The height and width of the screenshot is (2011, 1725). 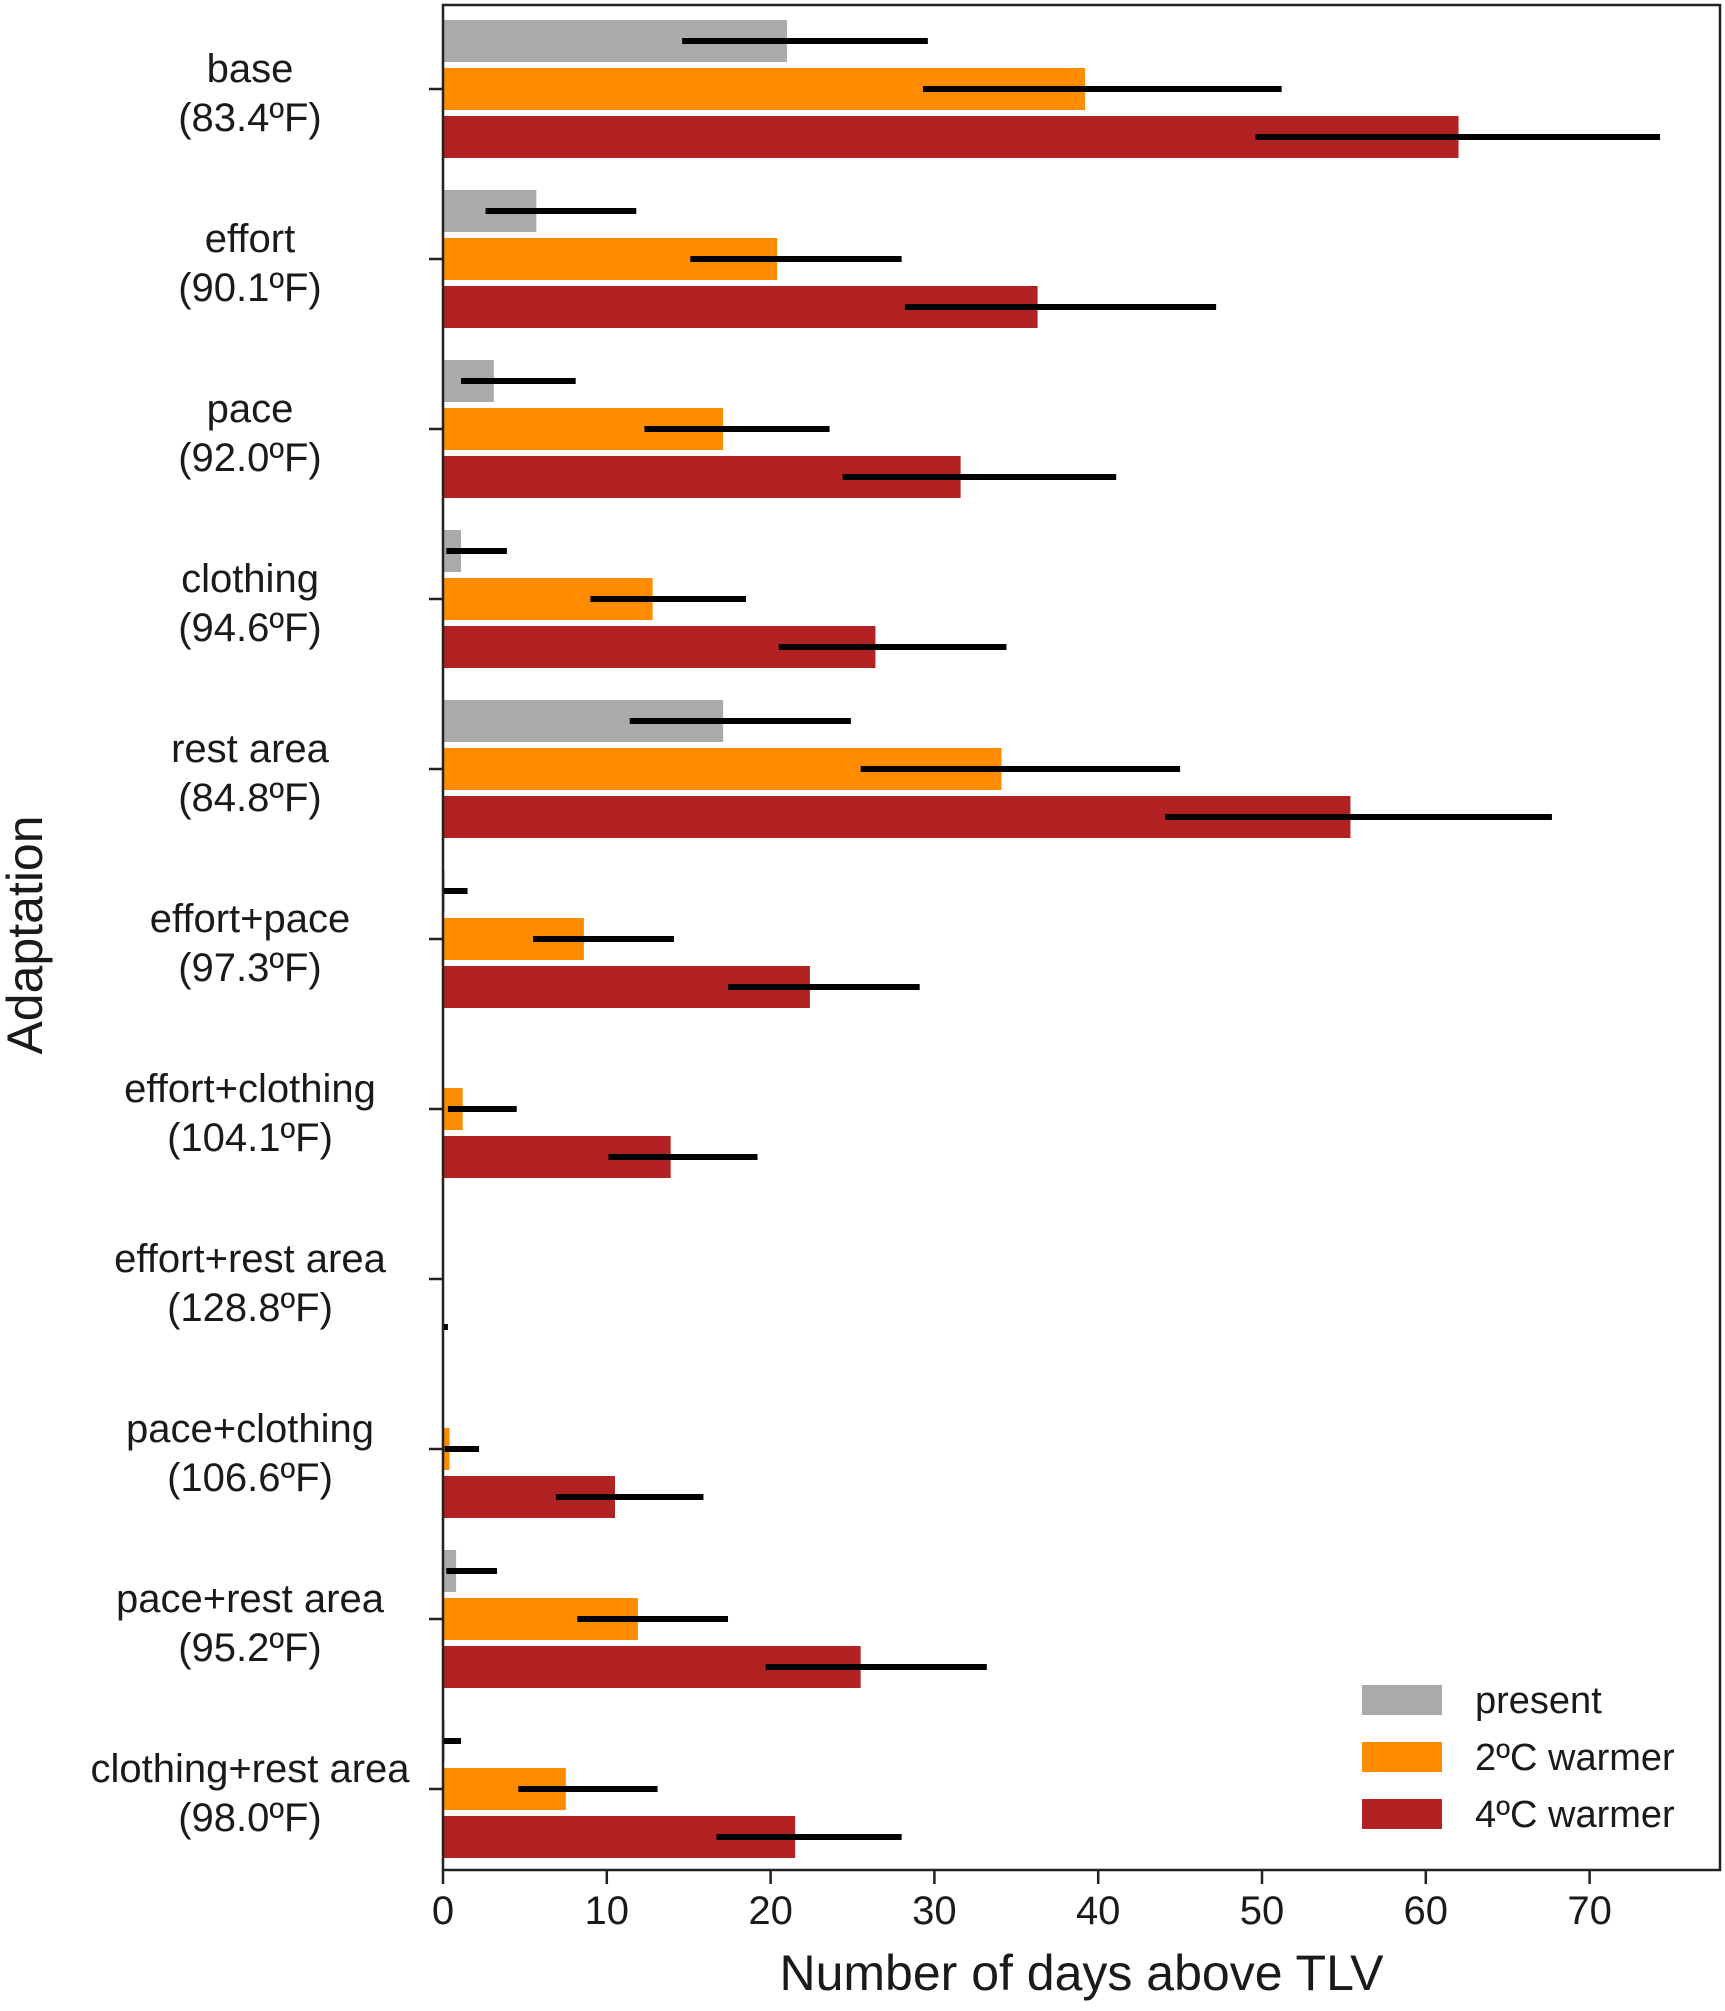 What do you see at coordinates (250, 579) in the screenshot?
I see `category-label: clothing` at bounding box center [250, 579].